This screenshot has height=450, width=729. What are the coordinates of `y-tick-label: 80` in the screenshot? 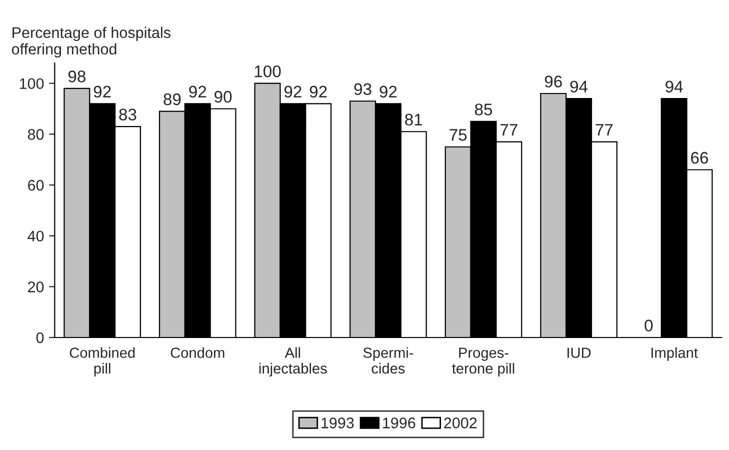 It's located at (36, 134).